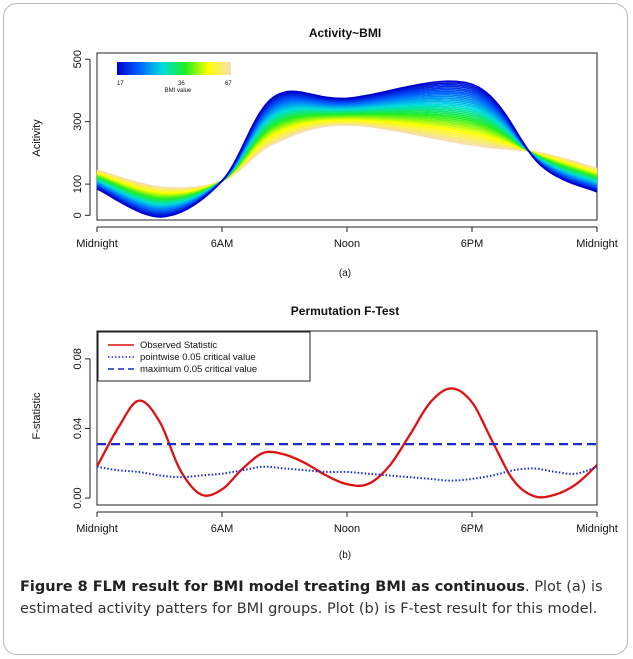  I want to click on bmi-key-tick-mid: 36, so click(181, 84).